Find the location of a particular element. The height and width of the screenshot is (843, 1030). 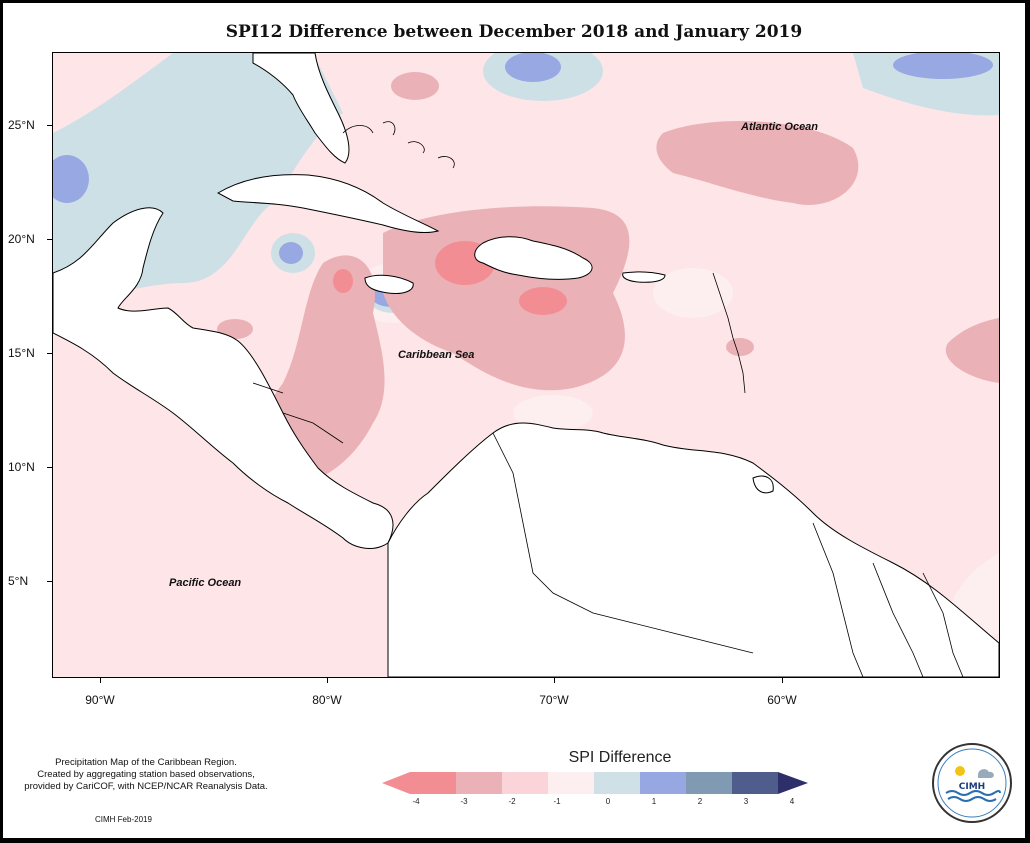

logo-text: CIMH is located at coordinates (972, 787).